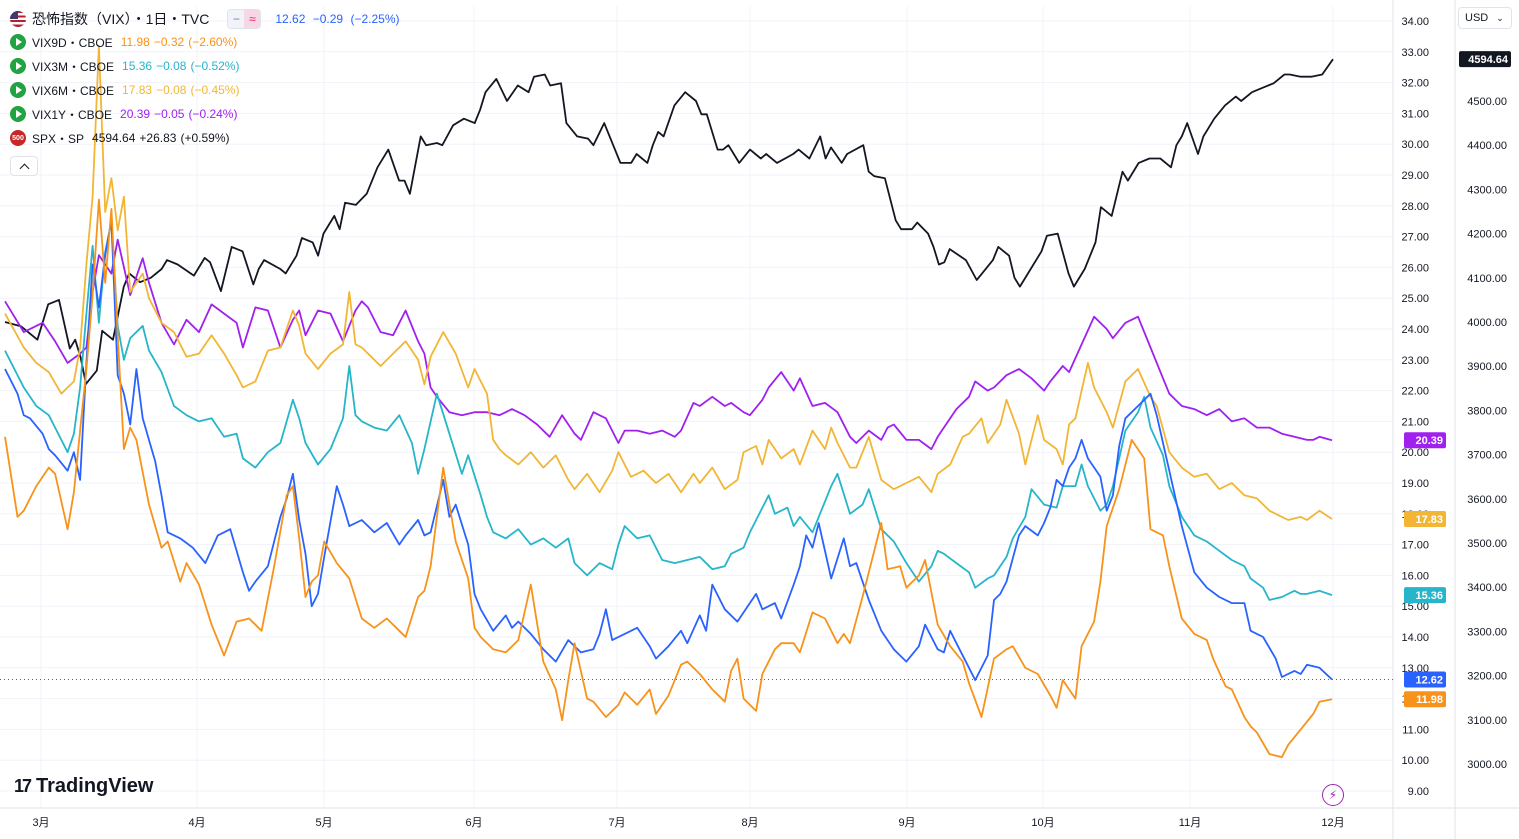 This screenshot has width=1519, height=839. I want to click on legend-row-2: VIX6M・CBOE 17.83 −0.08 (−0.45%), so click(206, 90).